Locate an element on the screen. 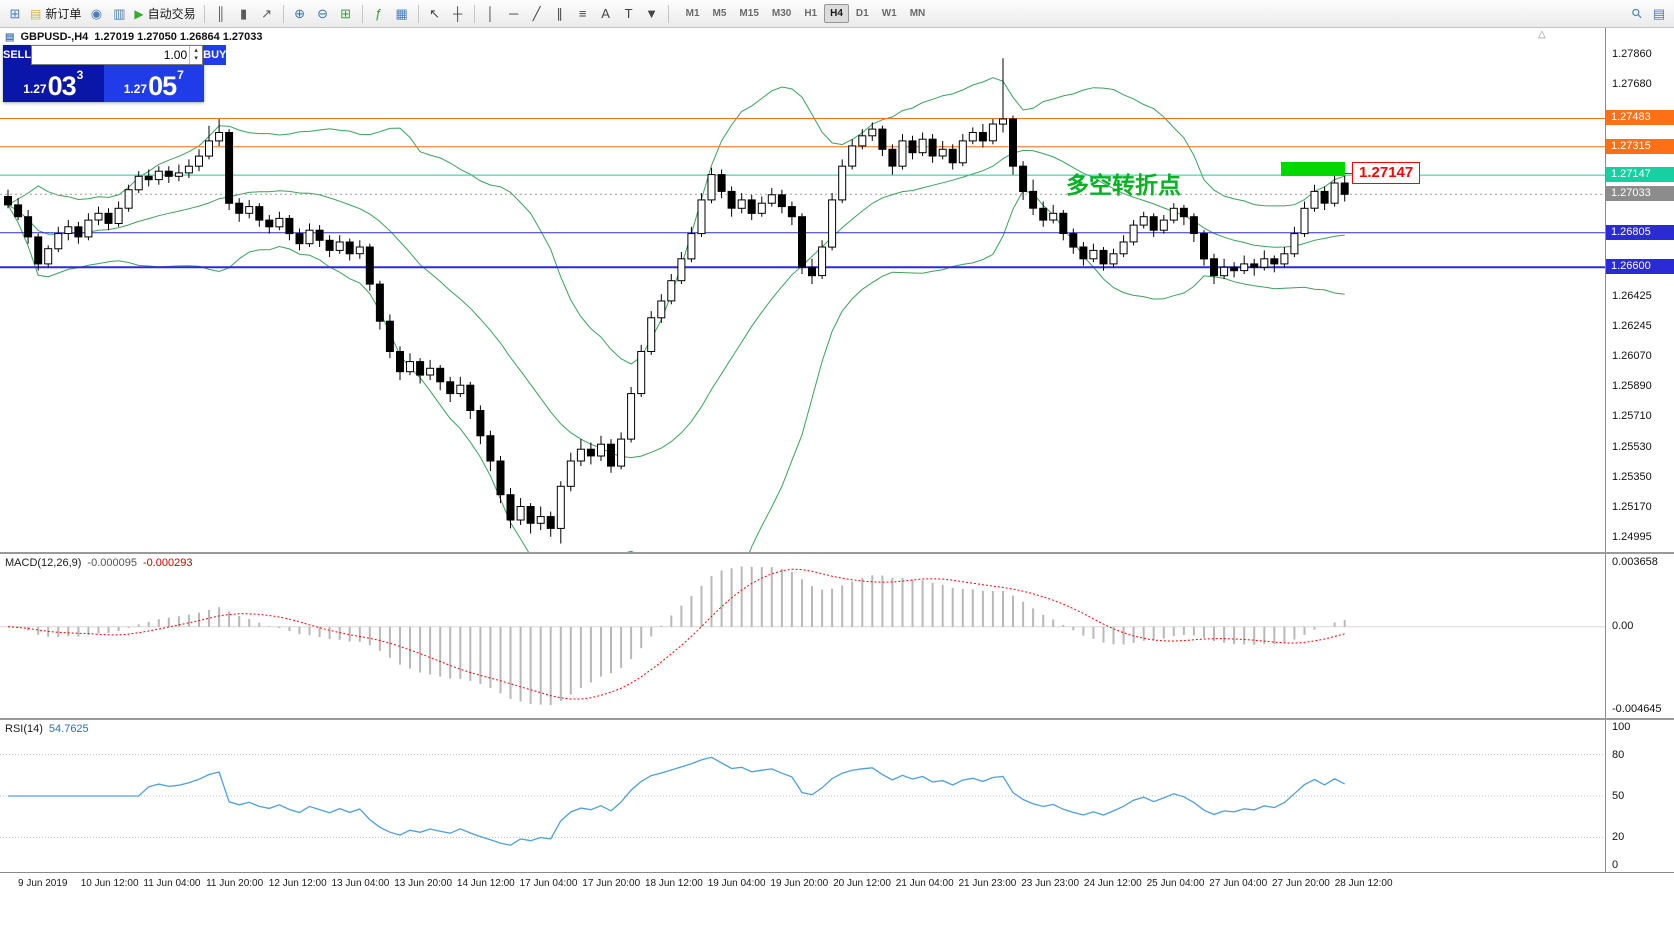  macd-scale-tick: 0.00 is located at coordinates (1623, 625).